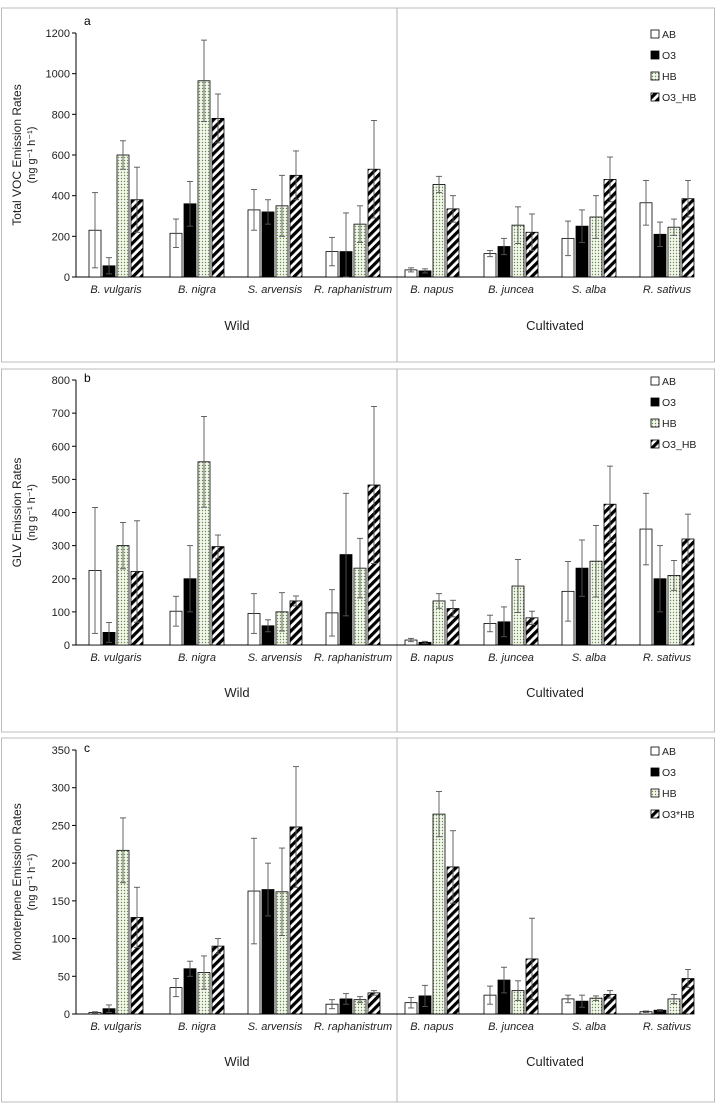  I want to click on panel-a-legend-label-ab: AB, so click(669, 35).